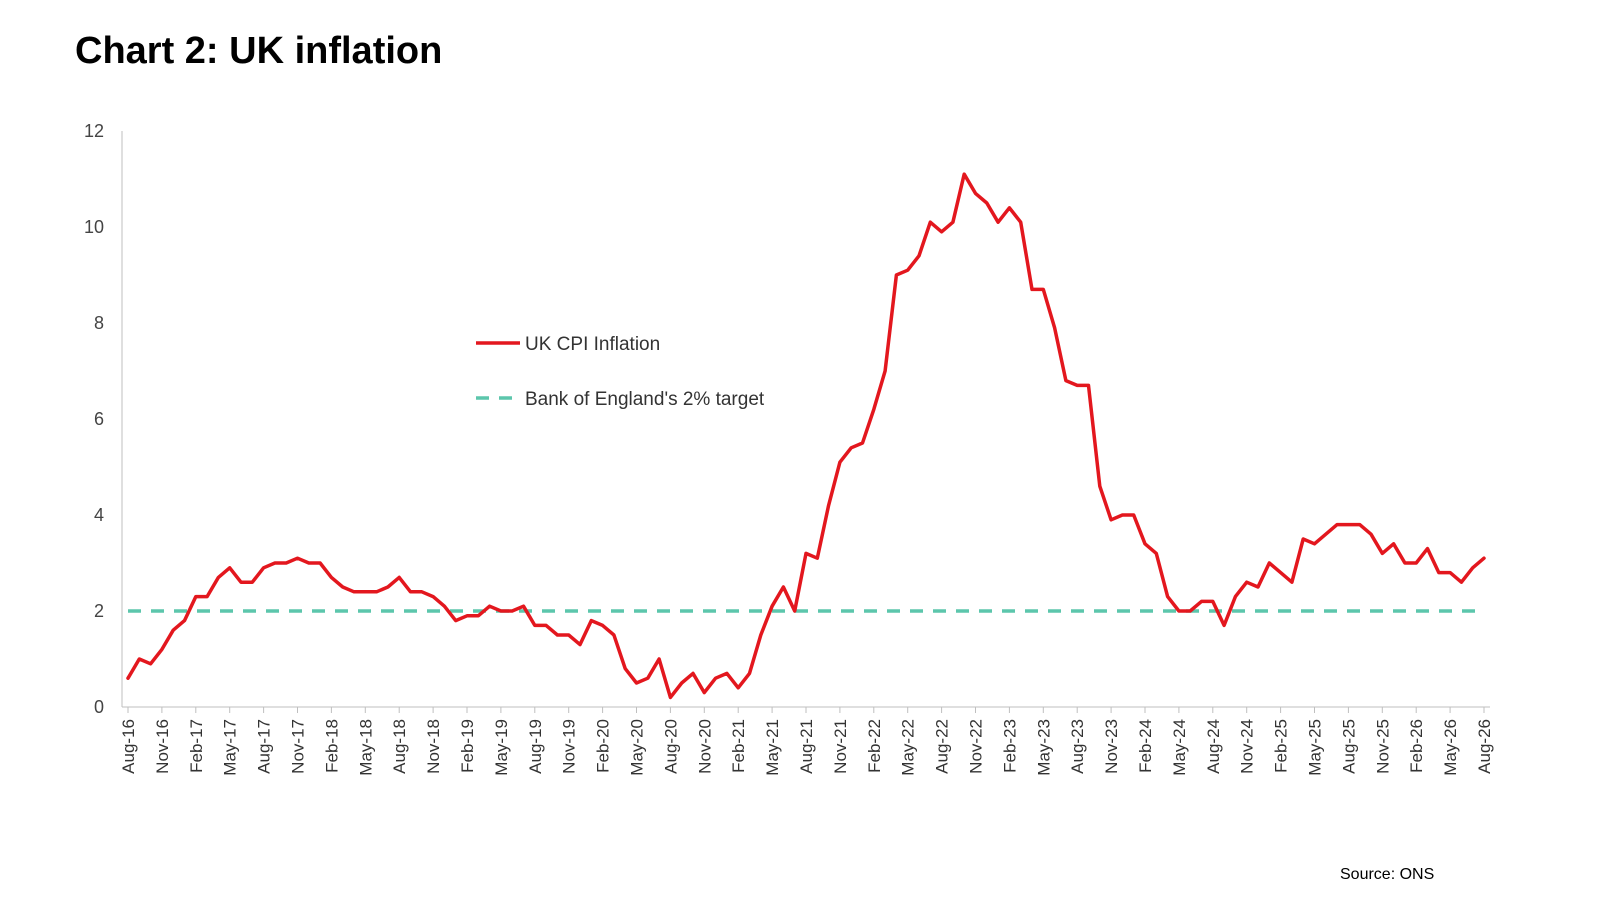 The image size is (1600, 900). Describe the element at coordinates (1315, 747) in the screenshot. I see `x-tick-label: May-25` at that location.